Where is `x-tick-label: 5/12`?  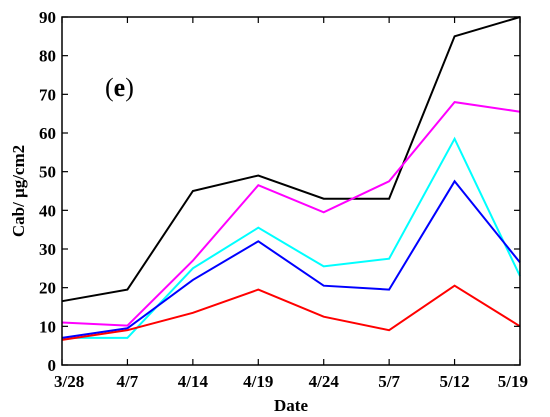
x-tick-label: 5/12 is located at coordinates (454, 381).